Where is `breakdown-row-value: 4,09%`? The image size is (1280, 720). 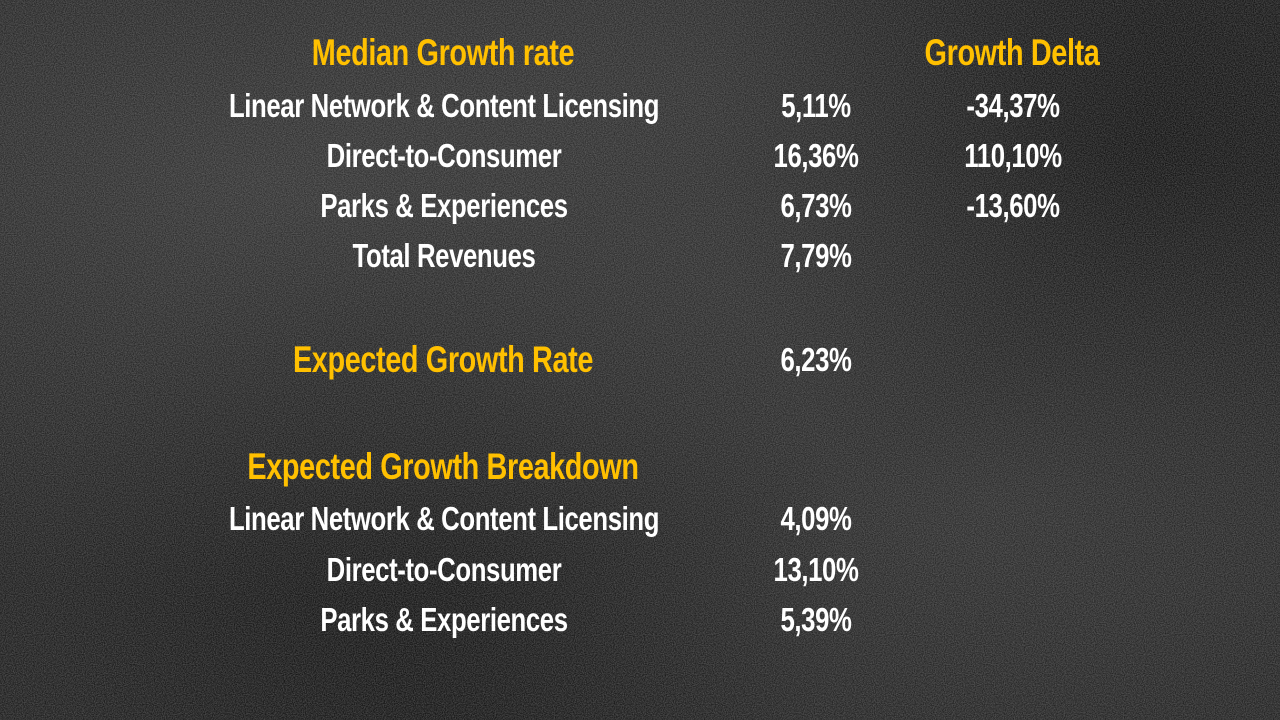 breakdown-row-value: 4,09% is located at coordinates (815, 518).